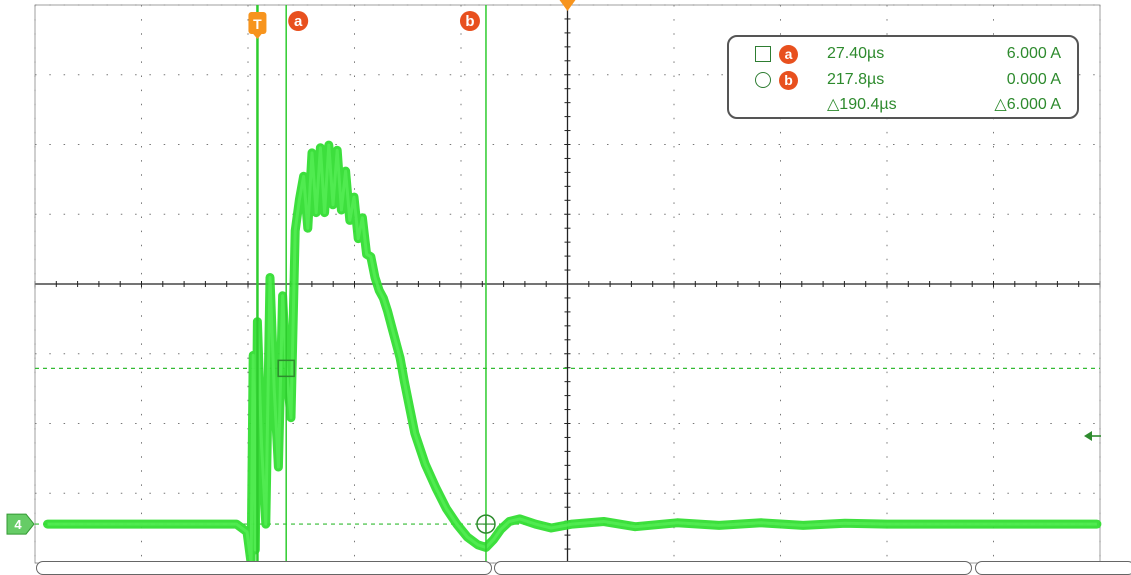 This screenshot has height=575, width=1131. I want to click on cursor-b-value: 0.000 A, so click(1033, 79).